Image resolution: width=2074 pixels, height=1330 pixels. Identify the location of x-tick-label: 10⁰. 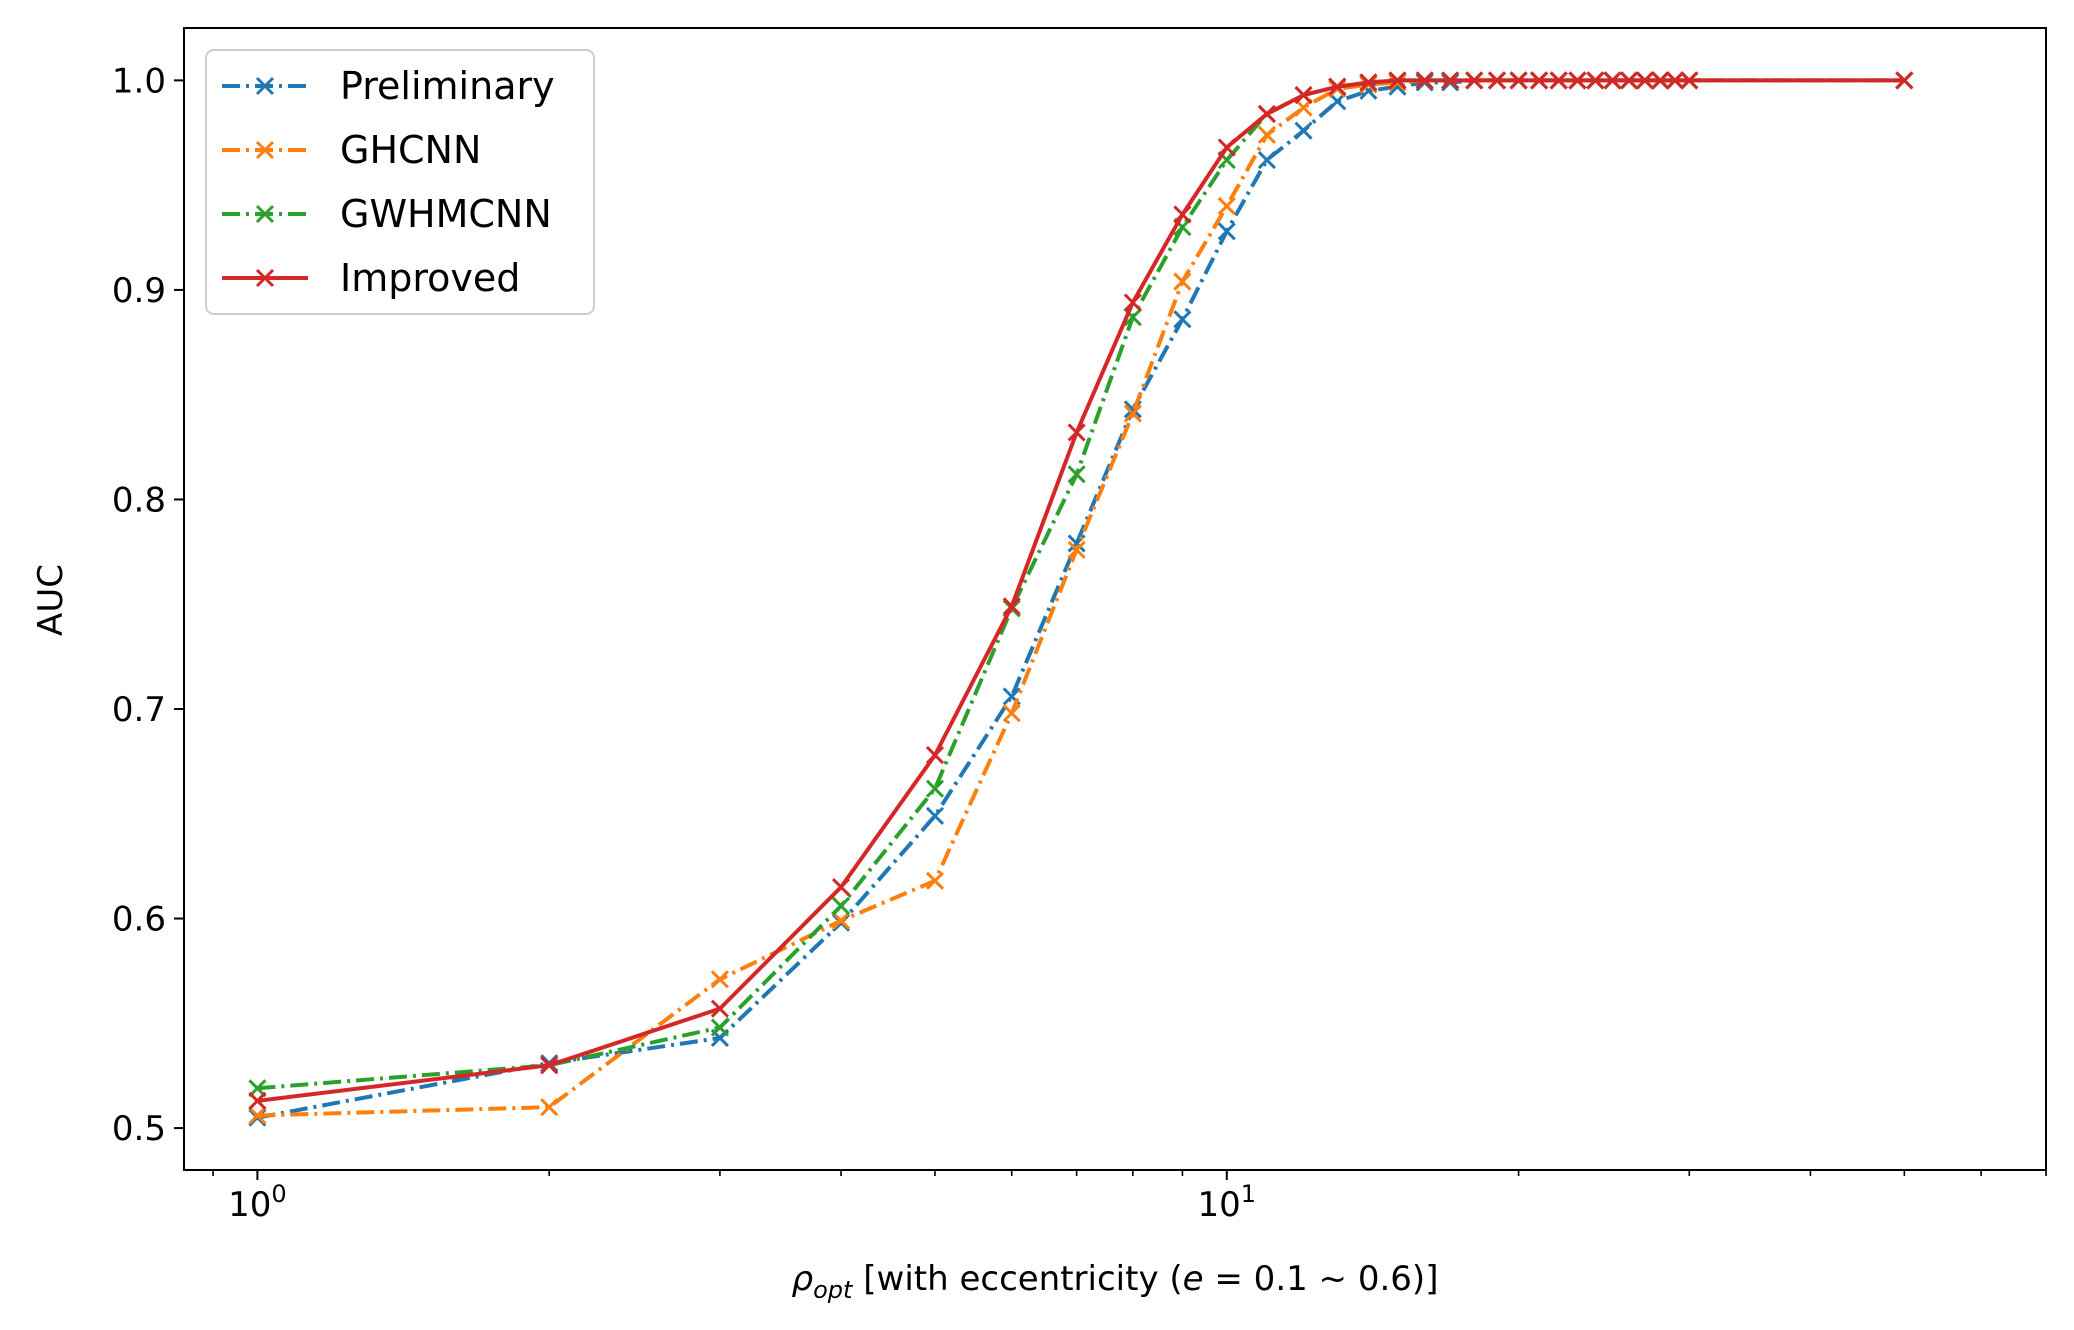
(257, 1202).